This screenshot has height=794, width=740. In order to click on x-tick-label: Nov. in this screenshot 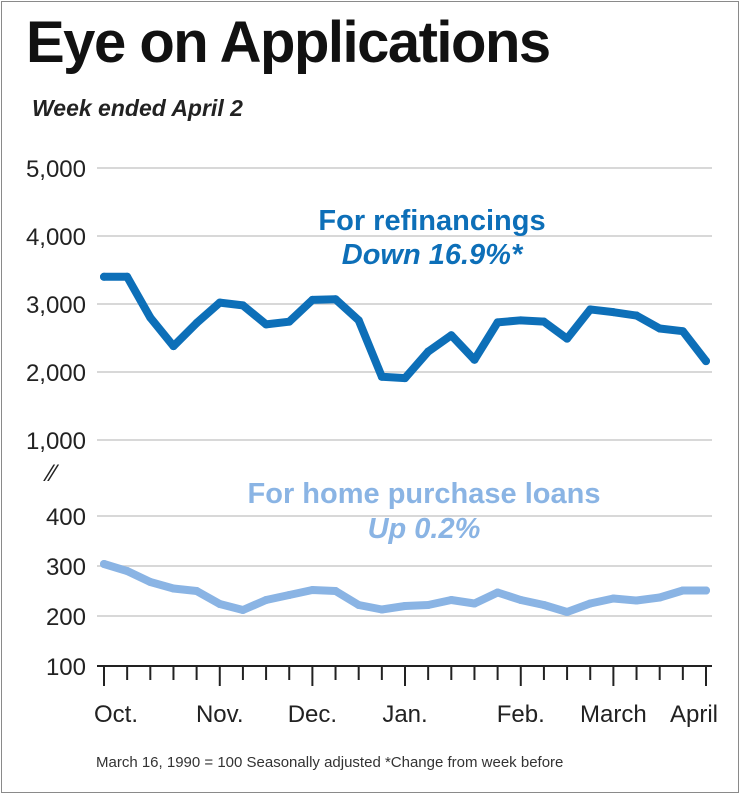, I will do `click(220, 714)`.